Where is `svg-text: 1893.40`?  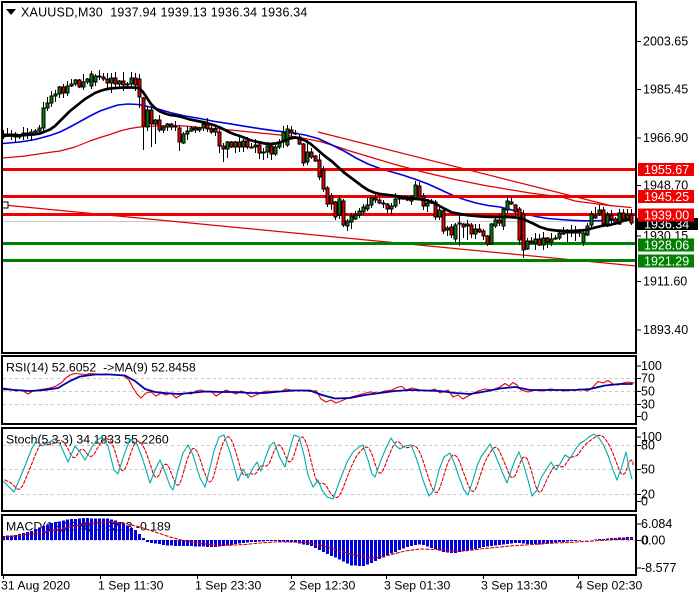 svg-text: 1893.40 is located at coordinates (665, 330).